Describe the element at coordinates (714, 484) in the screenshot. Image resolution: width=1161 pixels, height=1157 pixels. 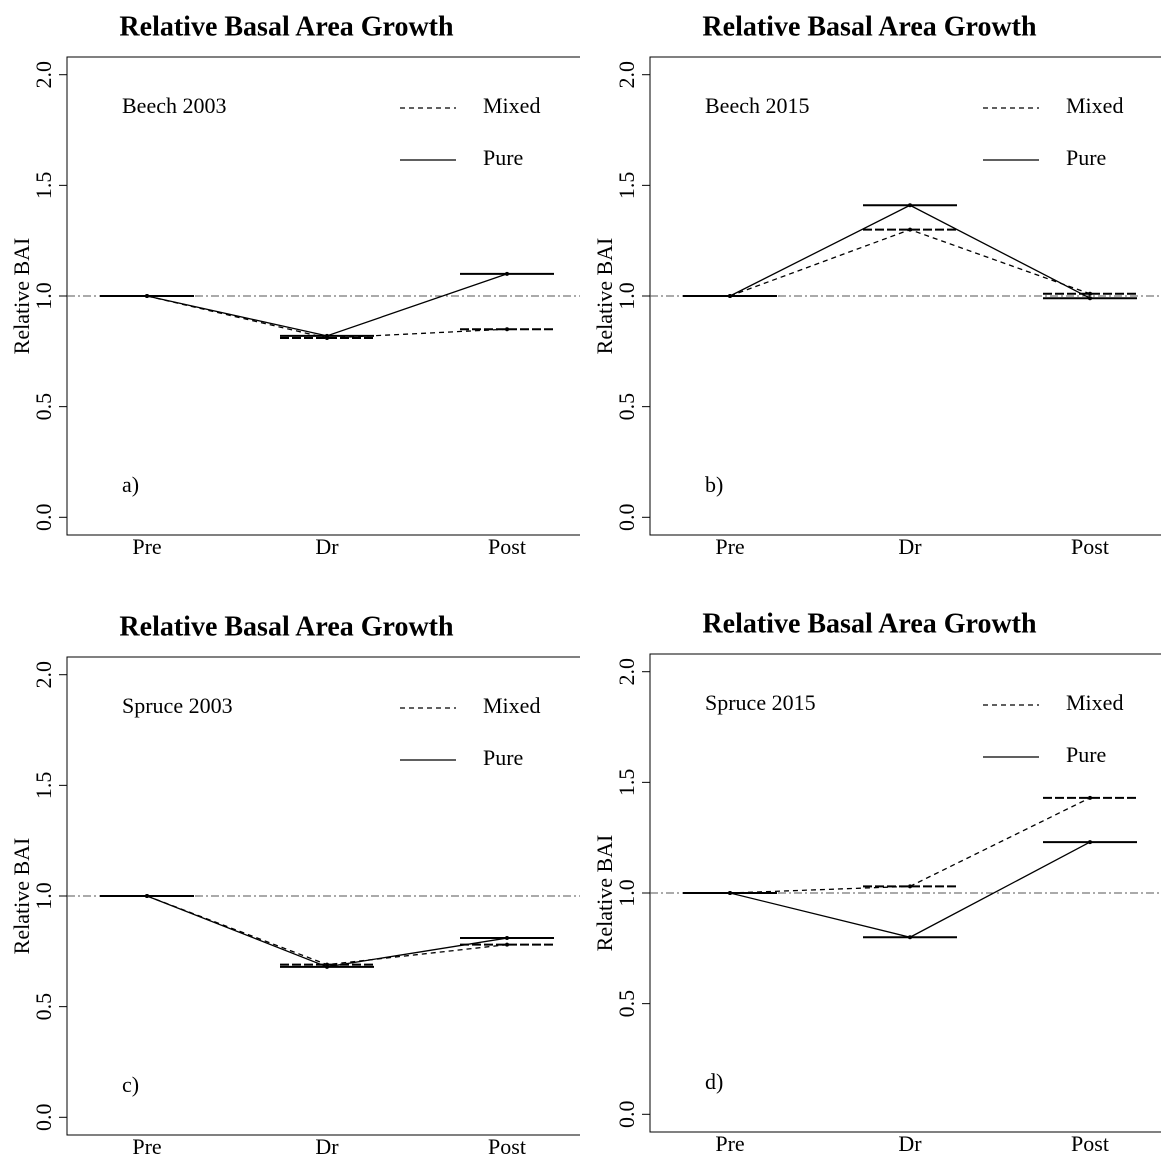
I see `panel-label: b)` at that location.